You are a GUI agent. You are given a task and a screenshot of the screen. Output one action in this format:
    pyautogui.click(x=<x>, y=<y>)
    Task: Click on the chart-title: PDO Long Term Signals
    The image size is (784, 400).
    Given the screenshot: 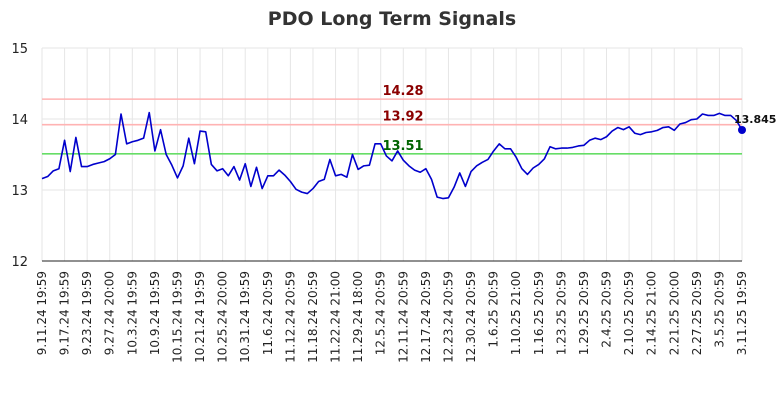 What is the action you would take?
    pyautogui.click(x=392, y=19)
    